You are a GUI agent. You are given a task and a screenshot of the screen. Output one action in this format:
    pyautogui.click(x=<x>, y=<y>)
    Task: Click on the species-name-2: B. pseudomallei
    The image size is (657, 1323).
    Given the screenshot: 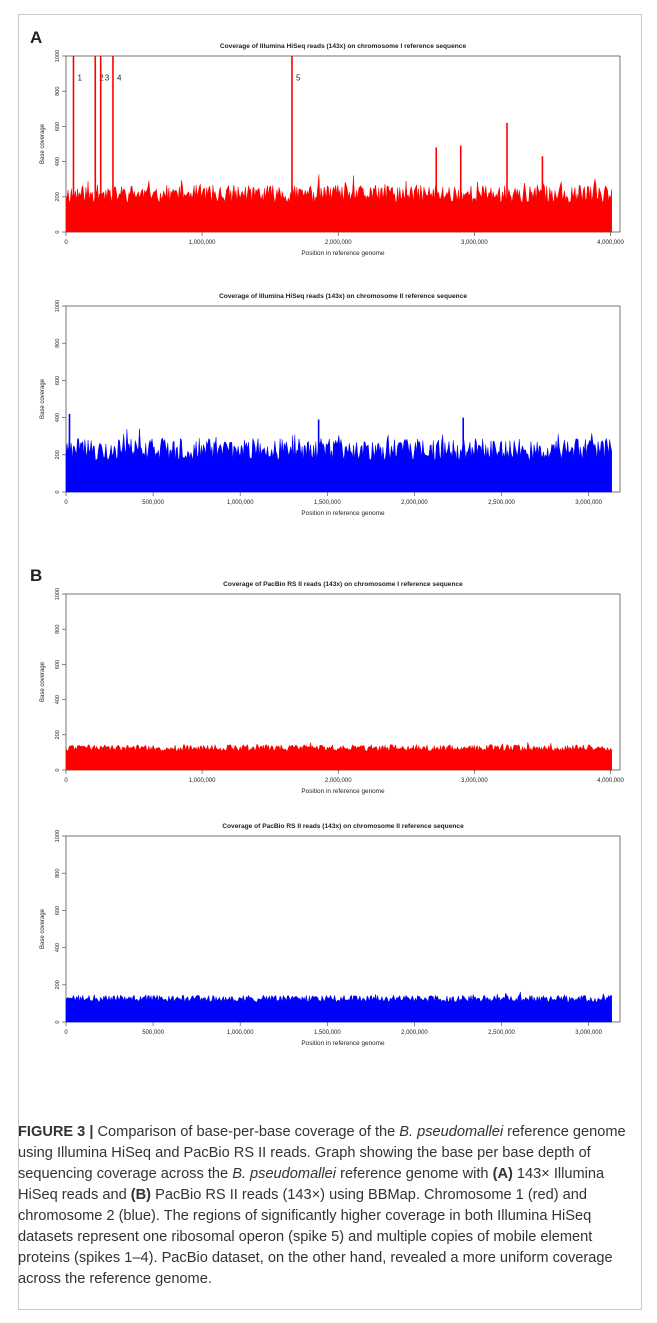 What is the action you would take?
    pyautogui.click(x=284, y=1174)
    